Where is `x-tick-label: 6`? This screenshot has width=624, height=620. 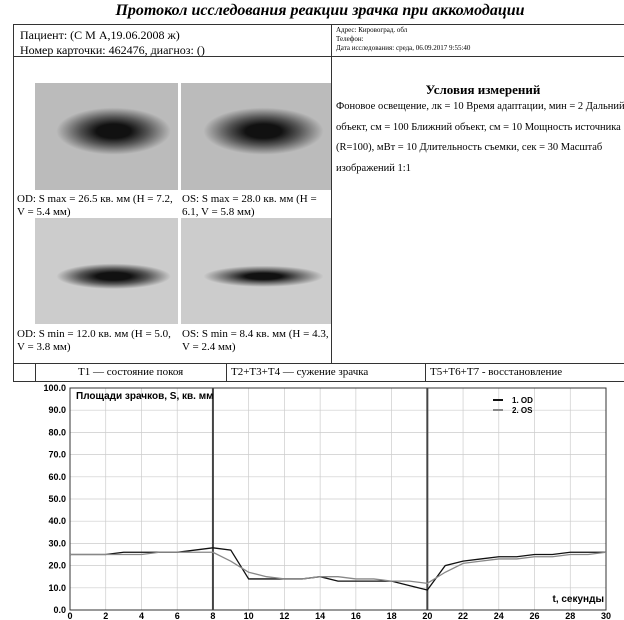 x-tick-label: 6 is located at coordinates (177, 615).